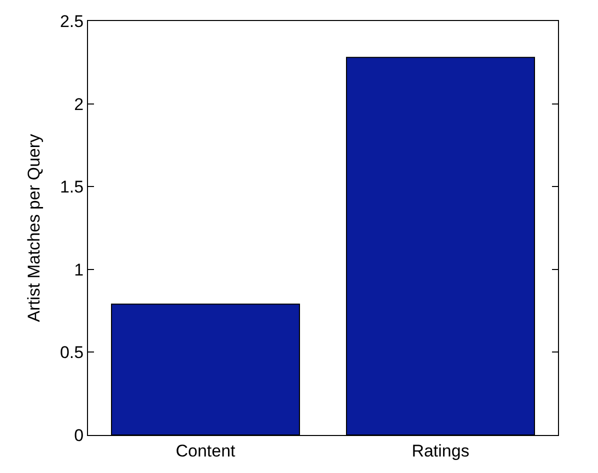 Image resolution: width=598 pixels, height=473 pixels. Describe the element at coordinates (79, 104) in the screenshot. I see `y-tick-label: 2` at that location.